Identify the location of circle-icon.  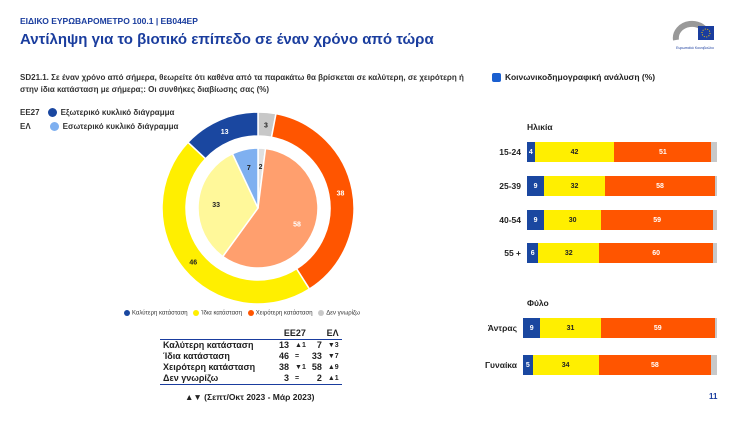
(52, 113).